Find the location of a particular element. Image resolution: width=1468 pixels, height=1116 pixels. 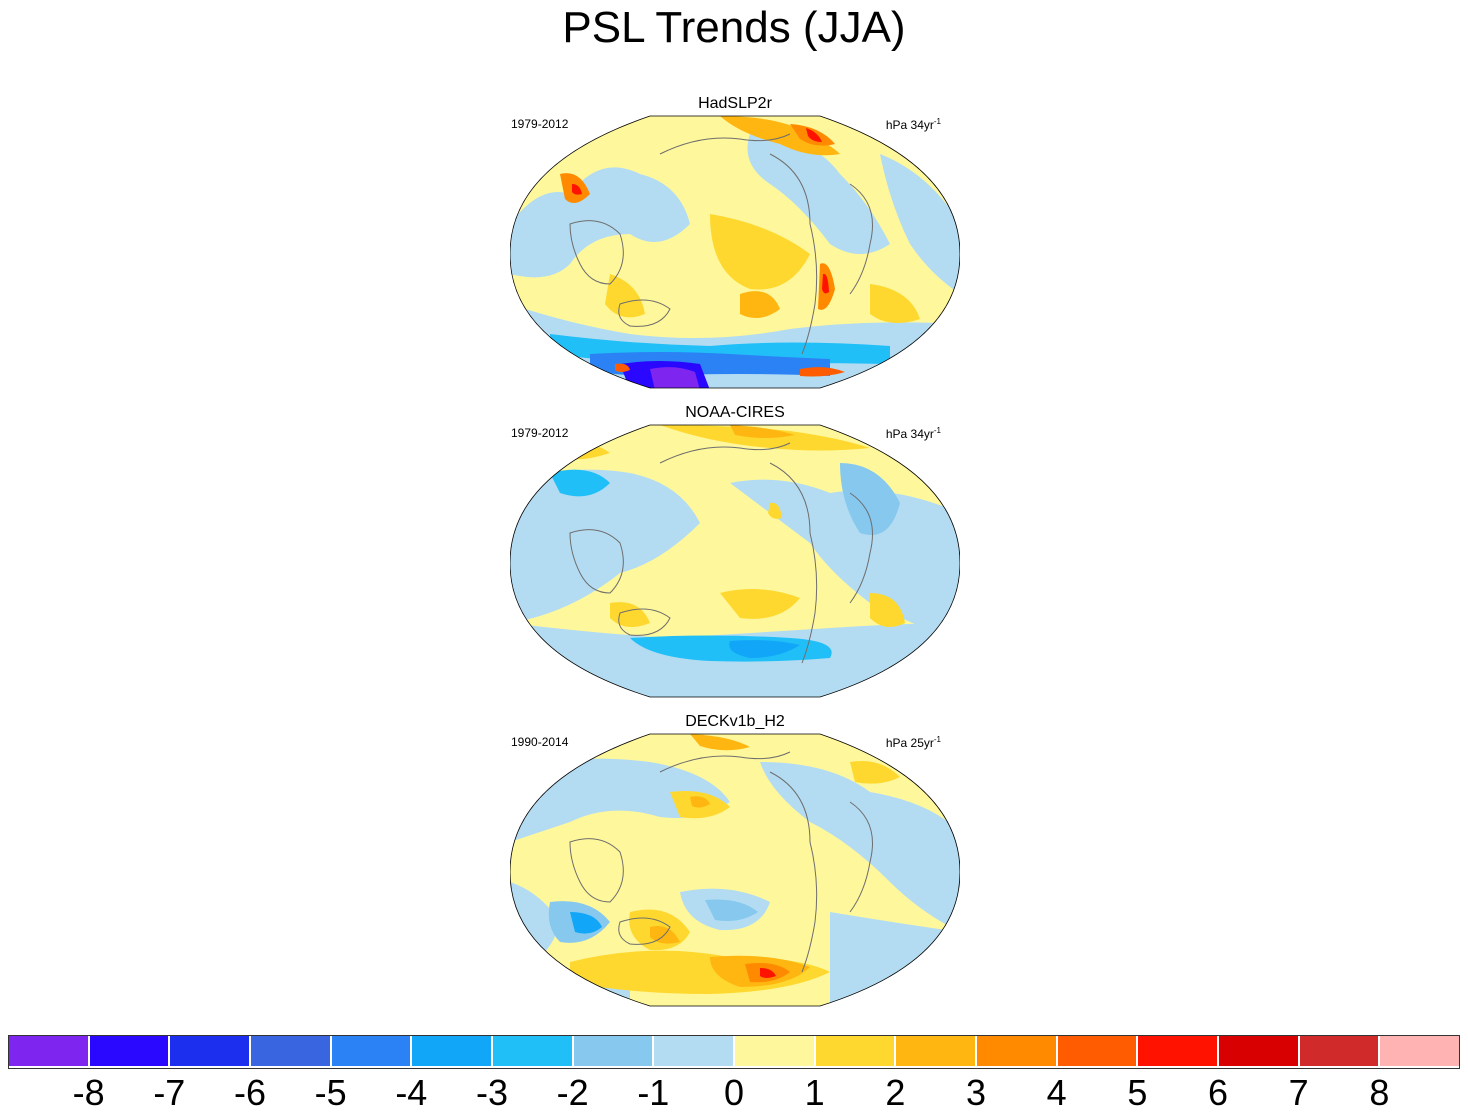

colorbar-tick-label: -3 is located at coordinates (491, 1092).